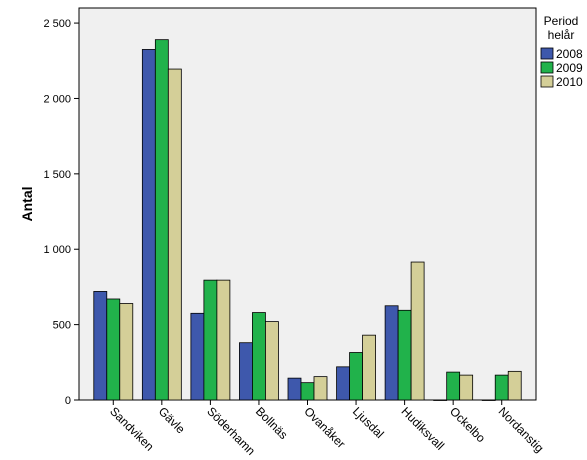  Describe the element at coordinates (100, 346) in the screenshot. I see `bar-2008-sandviken` at that location.